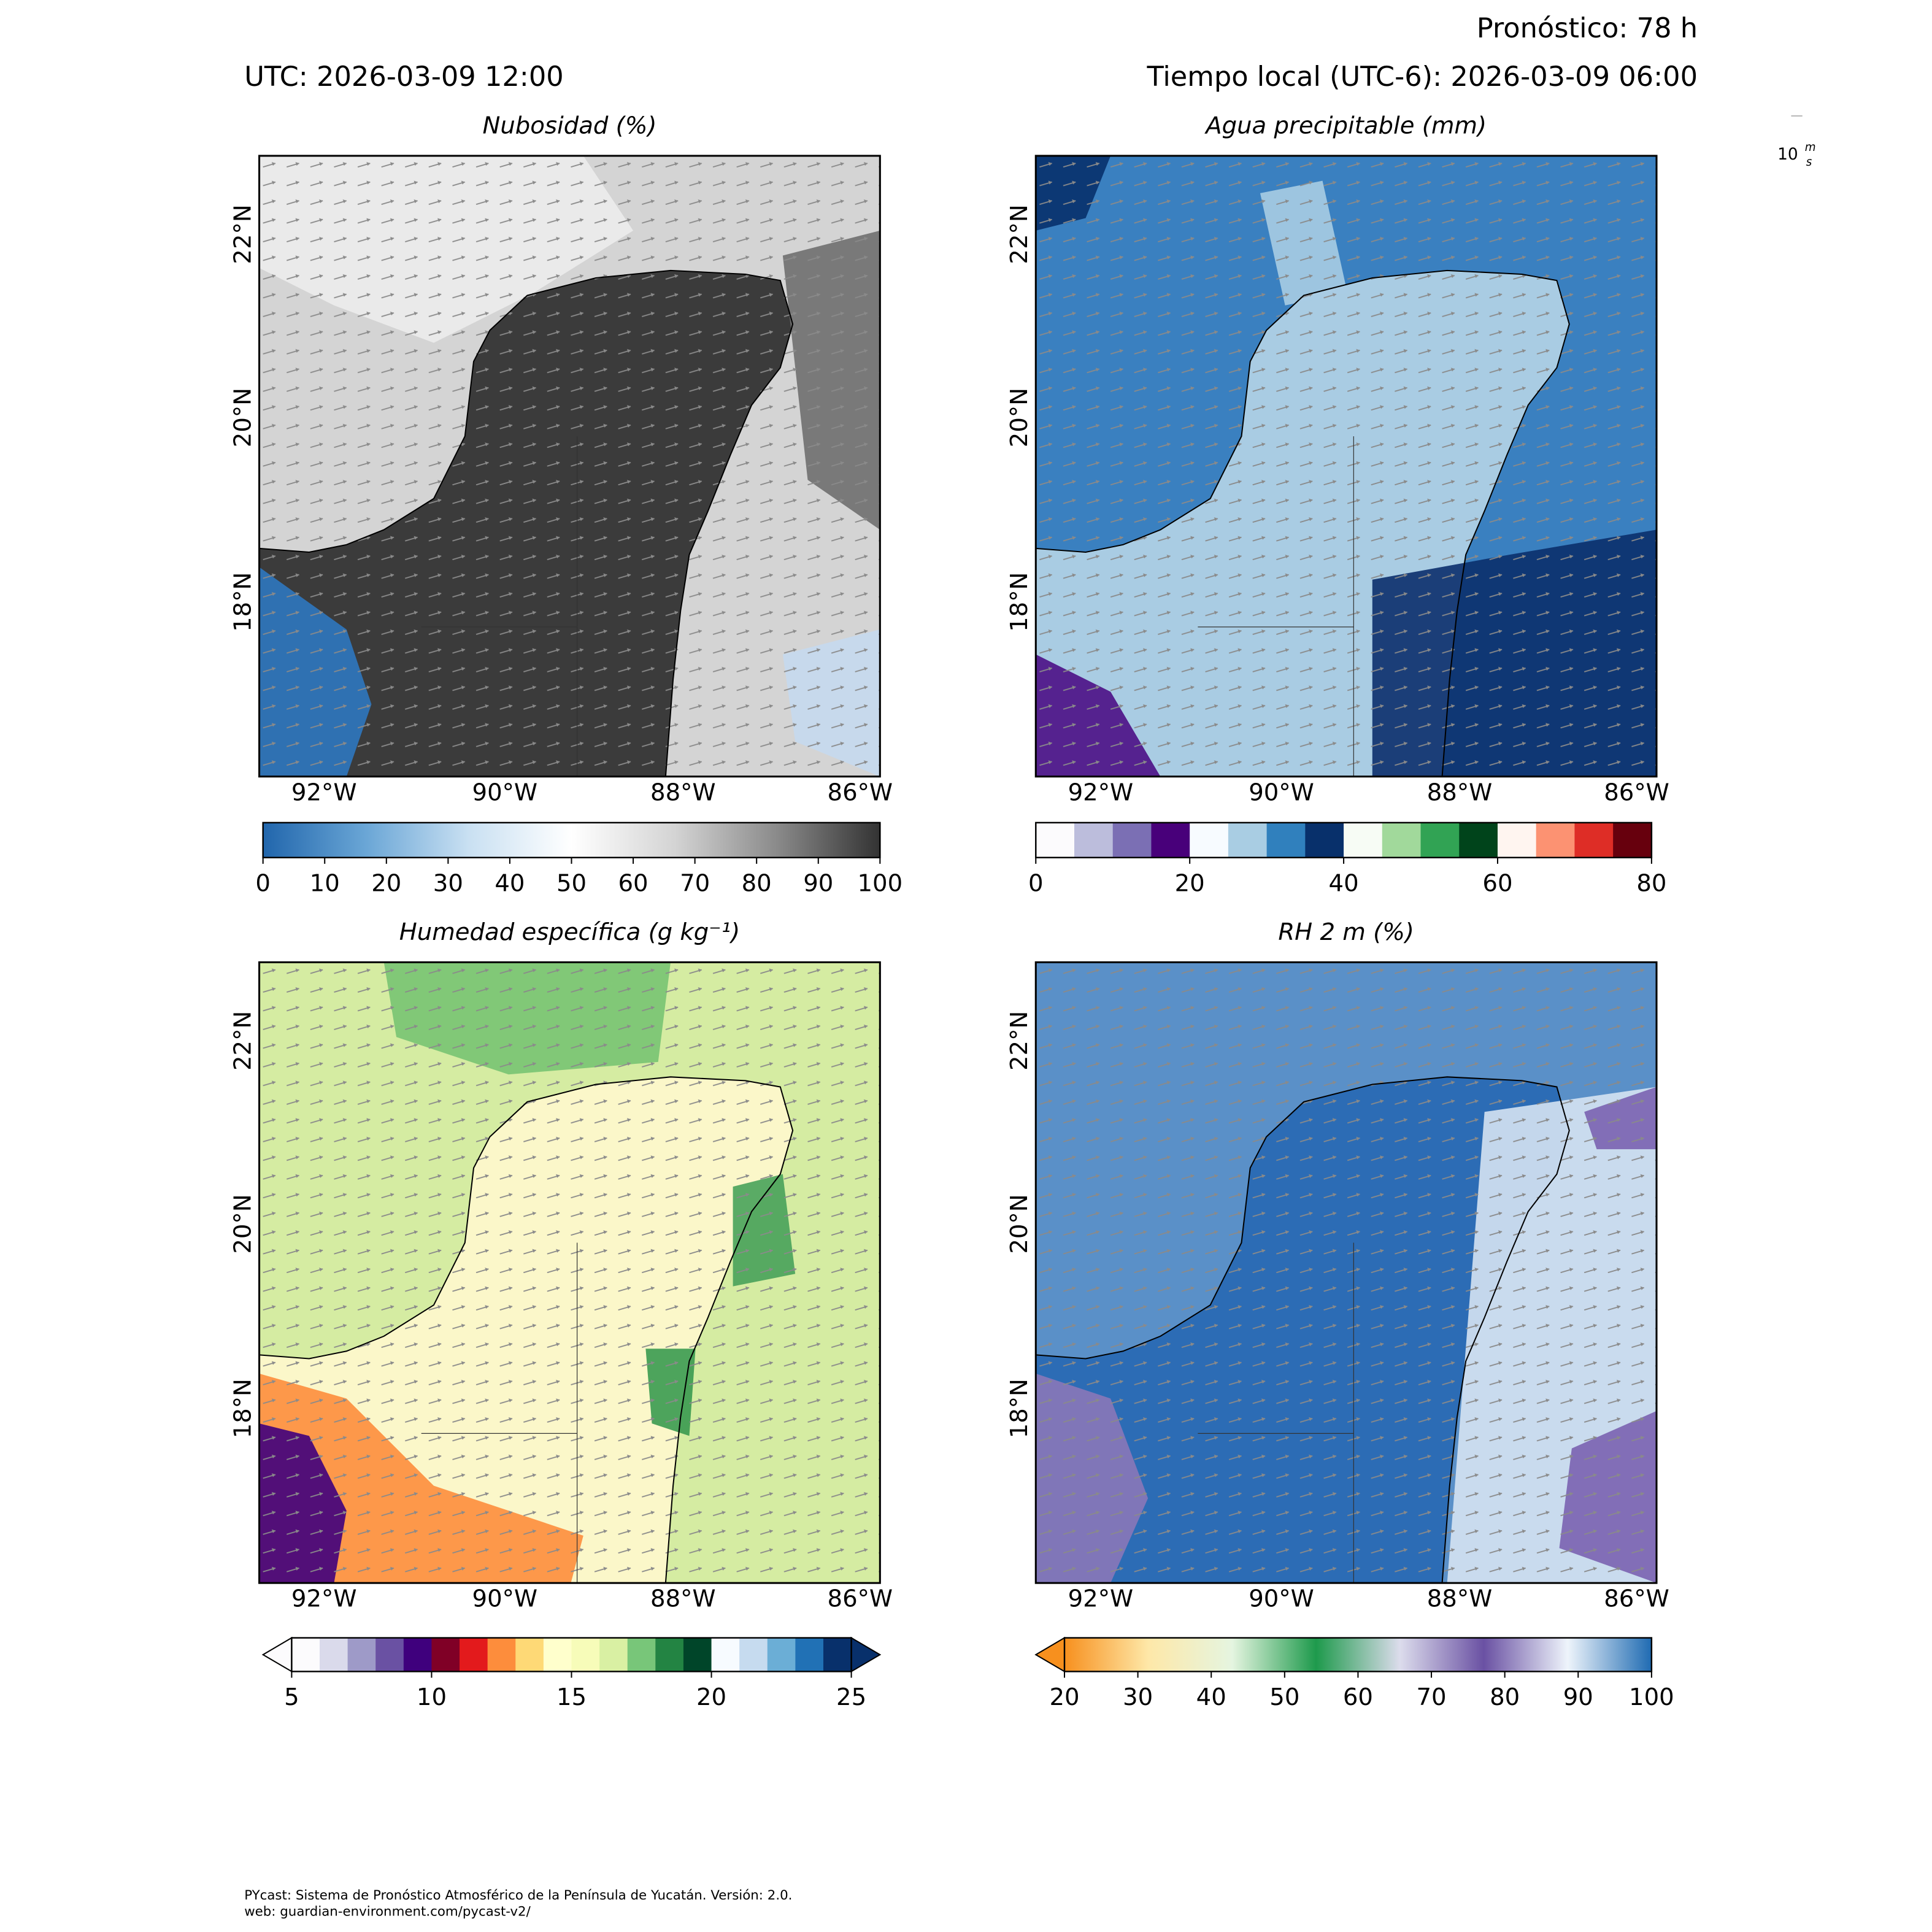 This screenshot has height=1932, width=1932. What do you see at coordinates (695, 884) in the screenshot?
I see `colorbar-tick-label: 70` at bounding box center [695, 884].